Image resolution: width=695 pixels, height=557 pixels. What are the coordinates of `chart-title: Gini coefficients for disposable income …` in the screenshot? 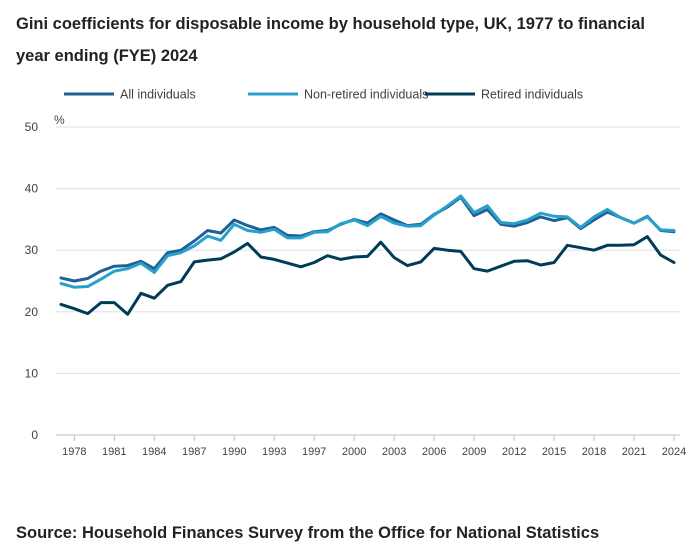 It's located at (330, 40).